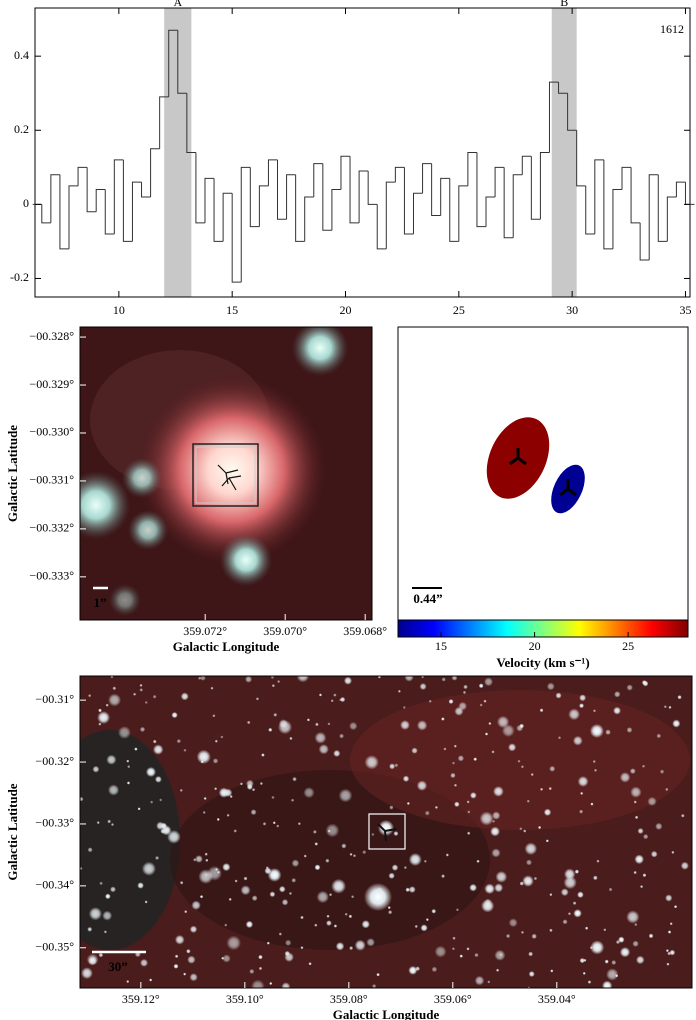  What do you see at coordinates (54, 823) in the screenshot?
I see `y-tick-label: −00.33°` at bounding box center [54, 823].